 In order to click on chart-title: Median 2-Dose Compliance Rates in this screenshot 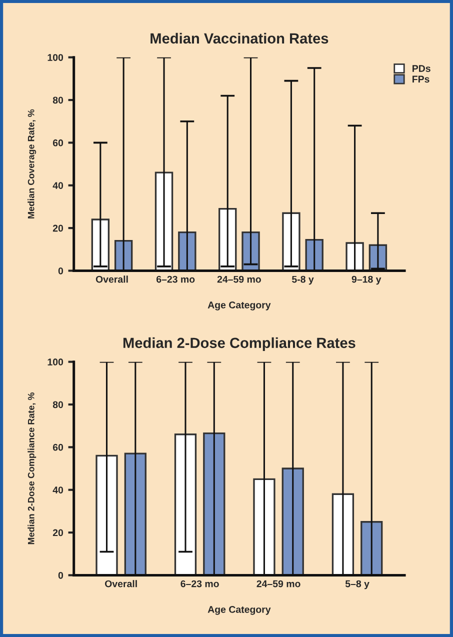, I will do `click(239, 344)`.